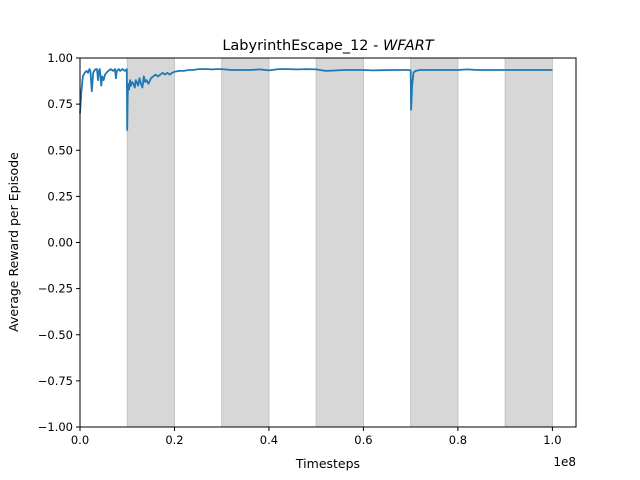  Describe the element at coordinates (60, 150) in the screenshot. I see `y-tick-label: 0.50` at that location.